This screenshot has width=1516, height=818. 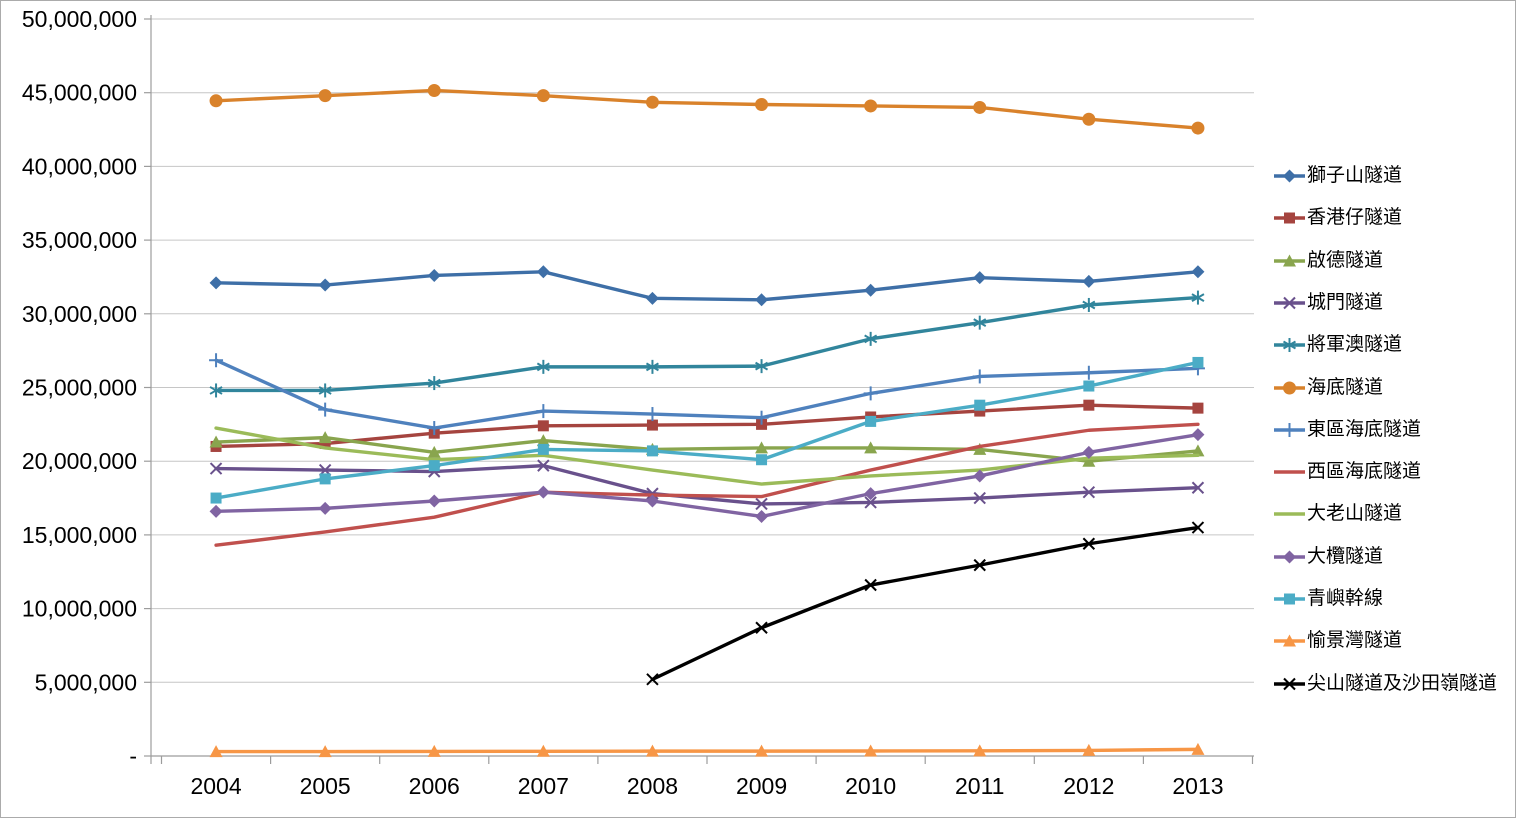 What do you see at coordinates (1197, 786) in the screenshot?
I see `x-axis-label: 2013` at bounding box center [1197, 786].